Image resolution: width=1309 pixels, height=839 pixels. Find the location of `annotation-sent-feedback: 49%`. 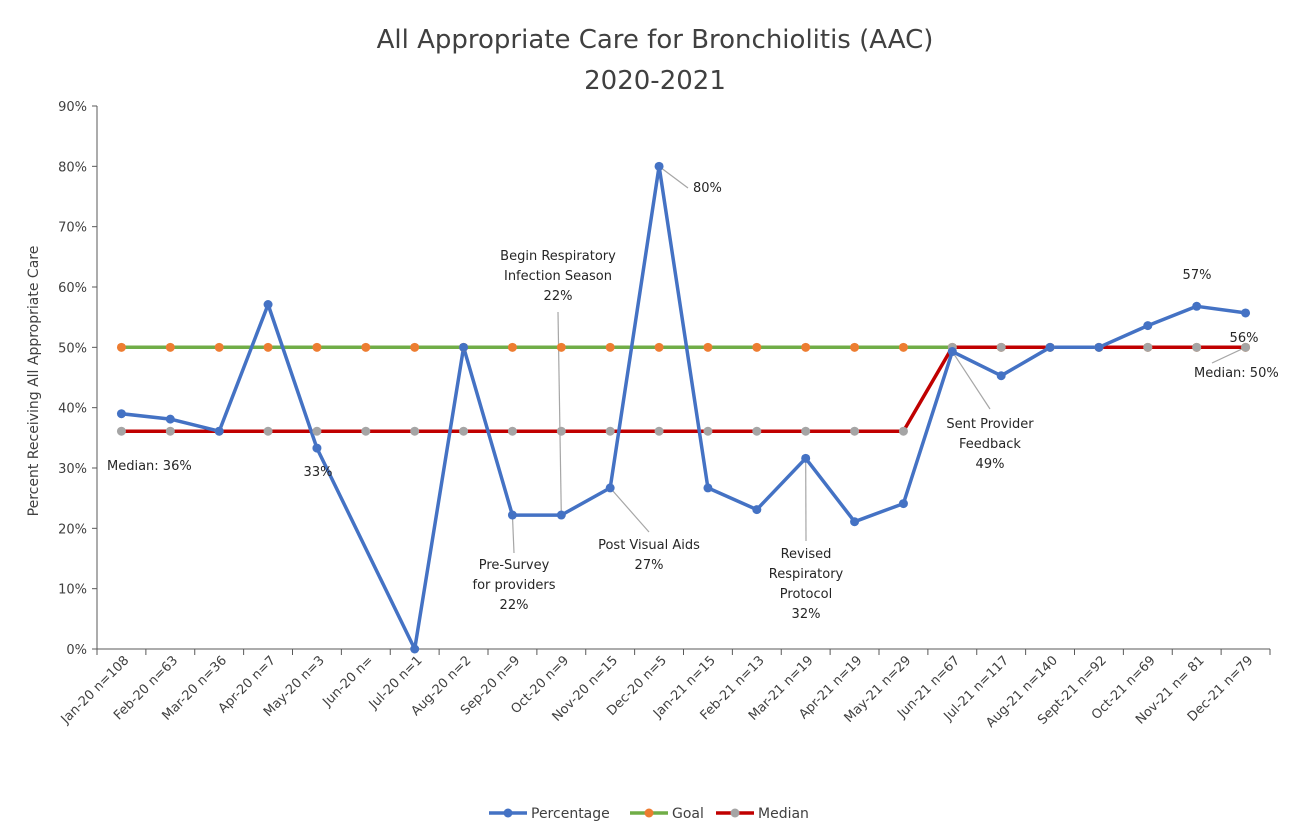

annotation-sent-feedback: 49% is located at coordinates (990, 464).